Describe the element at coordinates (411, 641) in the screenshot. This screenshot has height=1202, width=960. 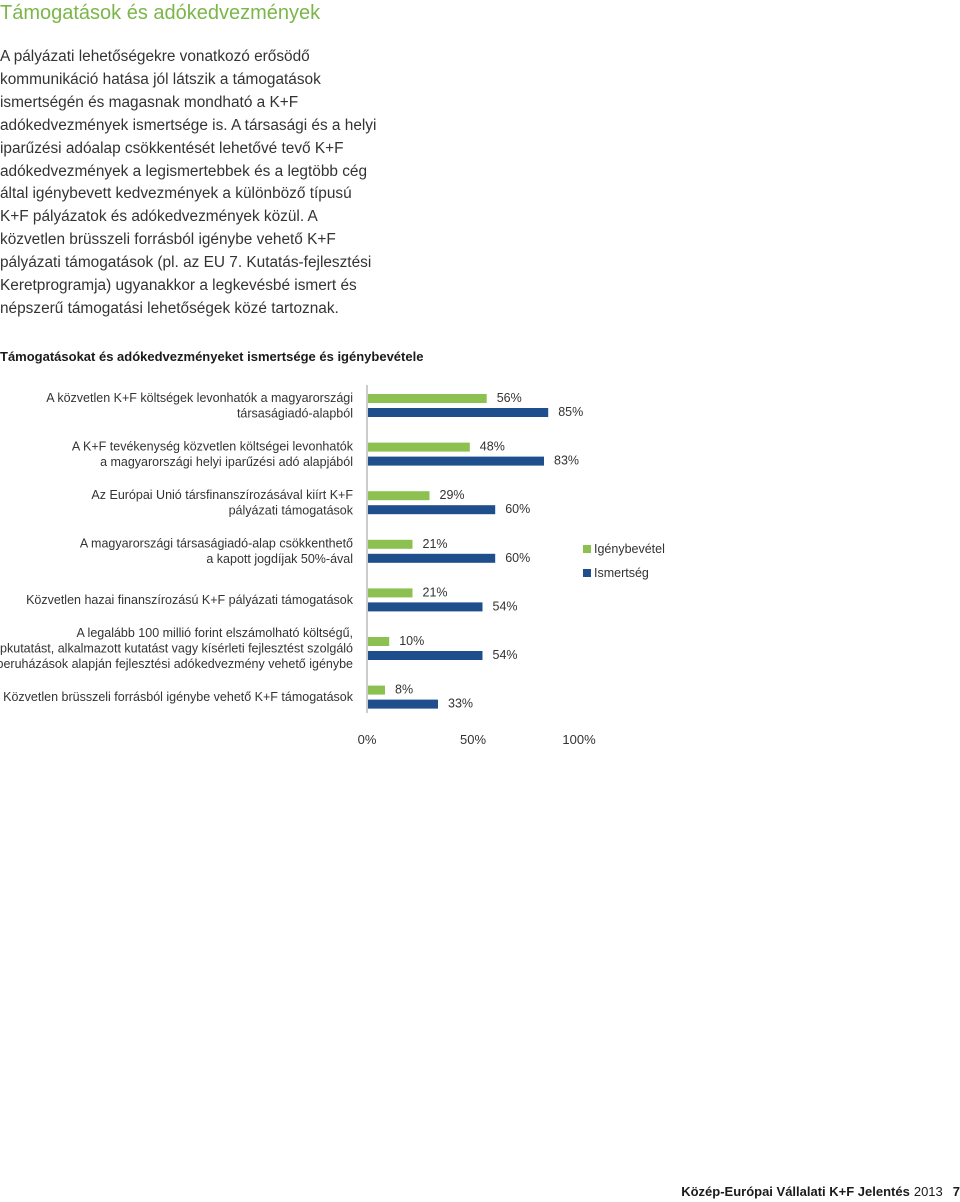
I see `data-label: 10%` at that location.